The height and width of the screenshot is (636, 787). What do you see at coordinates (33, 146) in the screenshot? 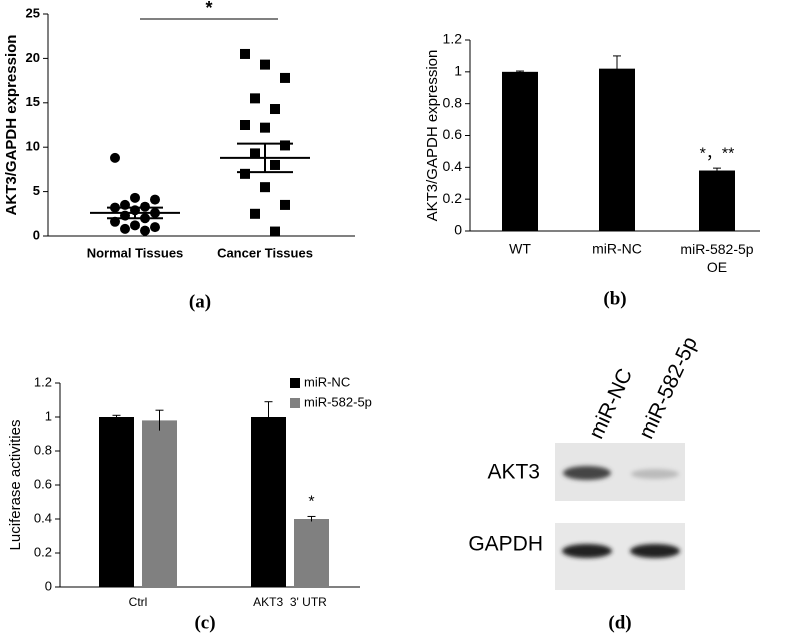
I see `y-tick-label: 10` at bounding box center [33, 146].